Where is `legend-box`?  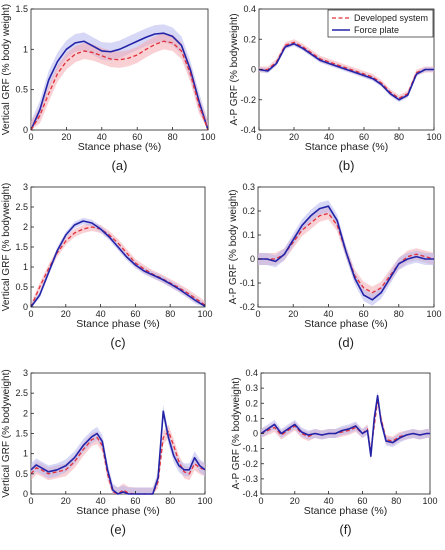 legend-box is located at coordinates (380, 23).